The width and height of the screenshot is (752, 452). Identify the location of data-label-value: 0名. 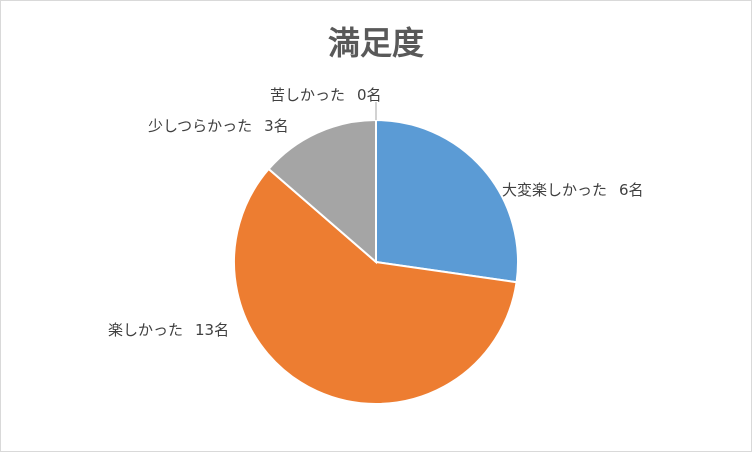
(369, 95).